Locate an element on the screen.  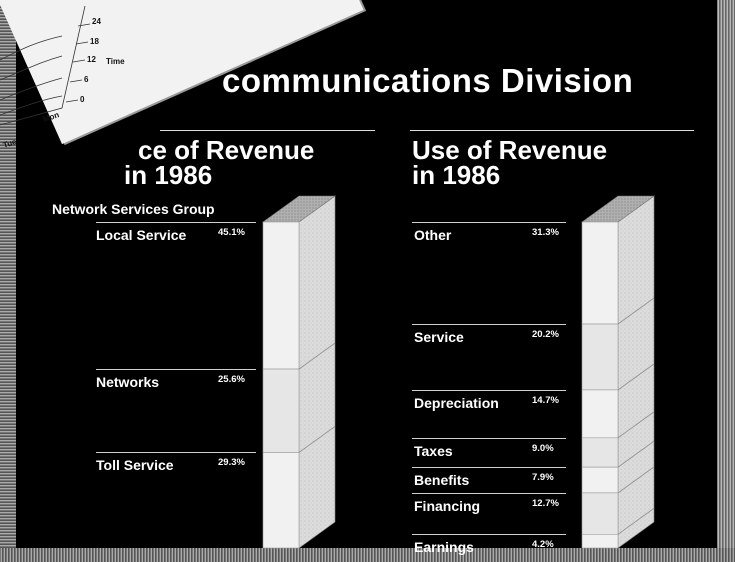
scan-edge-left is located at coordinates (8, 281).